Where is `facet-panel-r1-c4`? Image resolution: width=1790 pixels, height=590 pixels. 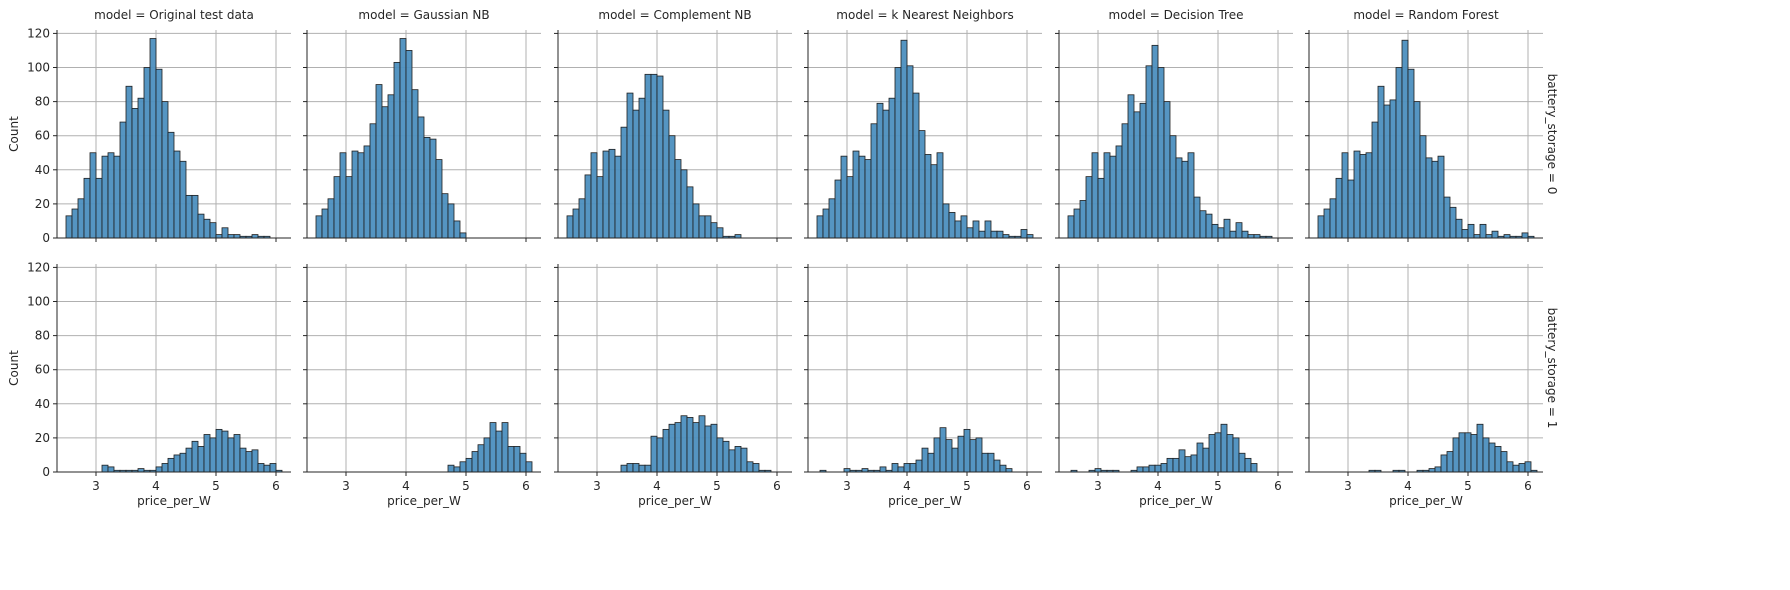
facet-panel-r1-c4 is located at coordinates (1174, 370).